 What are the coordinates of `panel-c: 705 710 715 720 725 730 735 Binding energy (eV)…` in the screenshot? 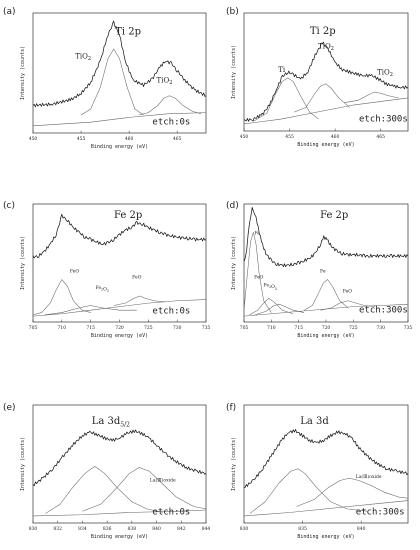 It's located at (106, 270).